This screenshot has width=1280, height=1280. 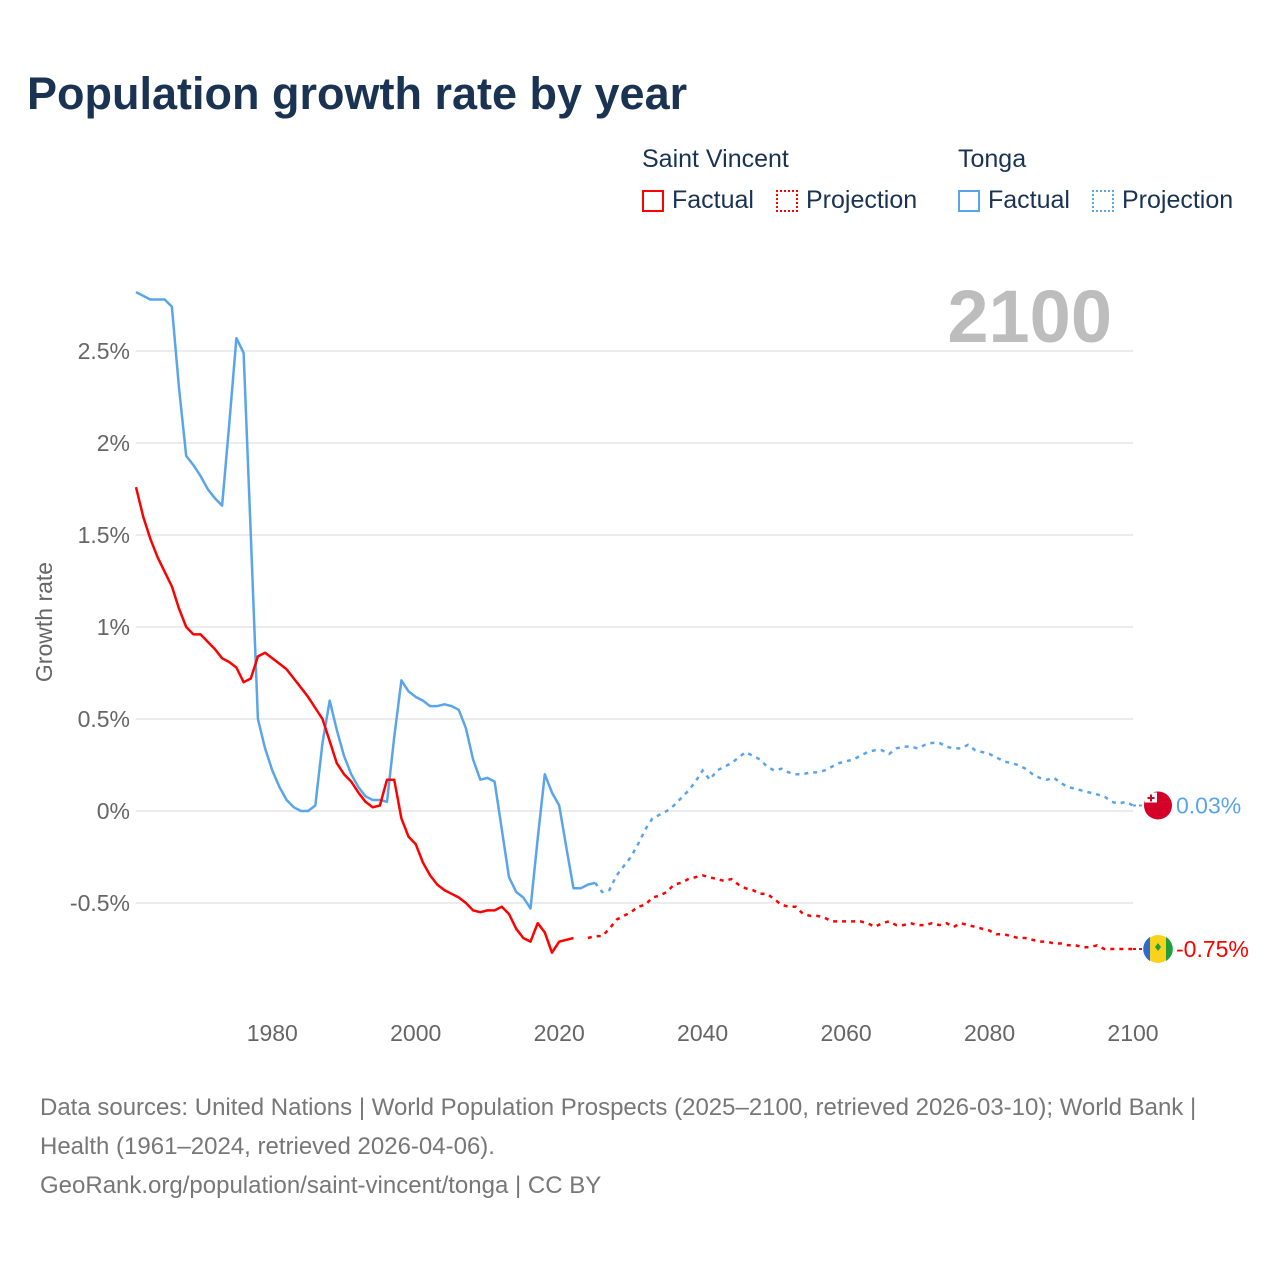 I want to click on y-axis-label: Growth rate, so click(x=44, y=622).